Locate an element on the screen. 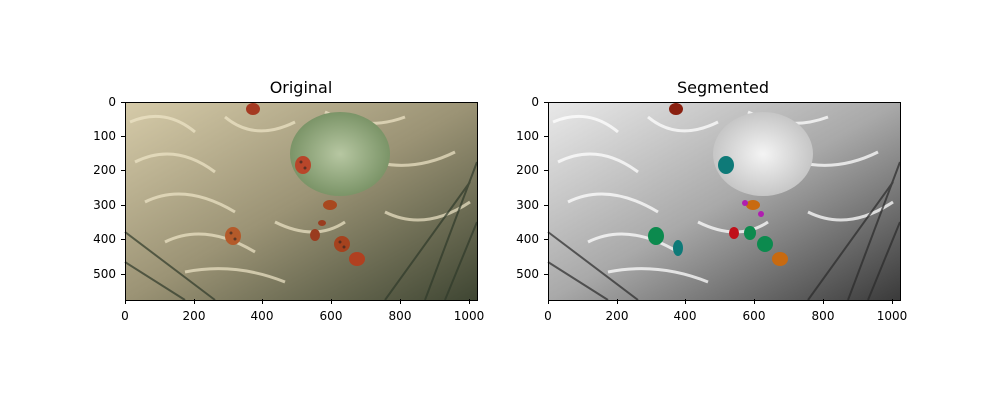 This screenshot has width=1000, height=400. xaxis-ticks-segmented is located at coordinates (720, 301).